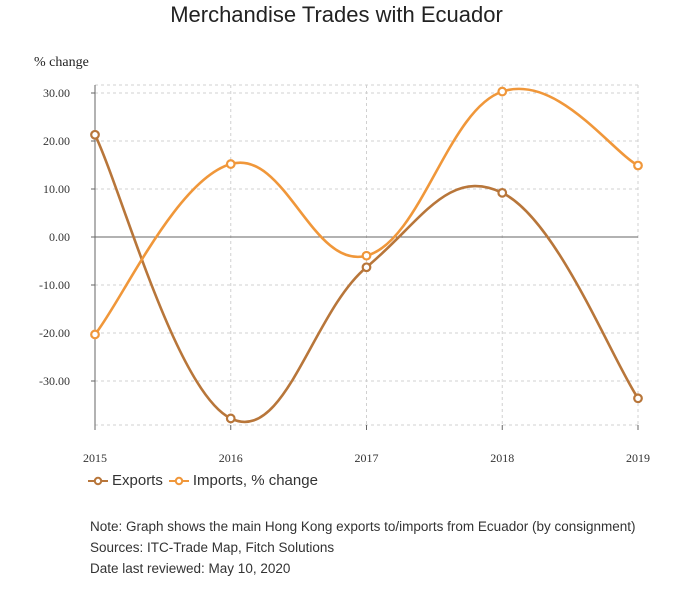 This screenshot has width=673, height=598. Describe the element at coordinates (67, 255) in the screenshot. I see `y-axis-ticks: 30.00 20.00 10.00 0.00 -10.00 -20.00 -30.00` at that location.